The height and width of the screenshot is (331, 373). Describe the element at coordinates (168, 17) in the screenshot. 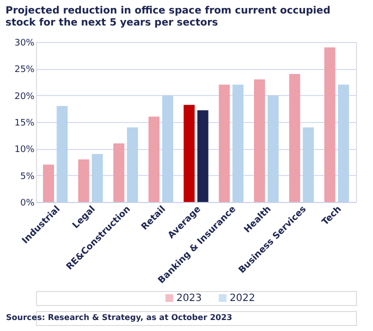

I see `chart-title: Projected reduction in office space from current occupied stock for the next 5 years per sectors` at that location.